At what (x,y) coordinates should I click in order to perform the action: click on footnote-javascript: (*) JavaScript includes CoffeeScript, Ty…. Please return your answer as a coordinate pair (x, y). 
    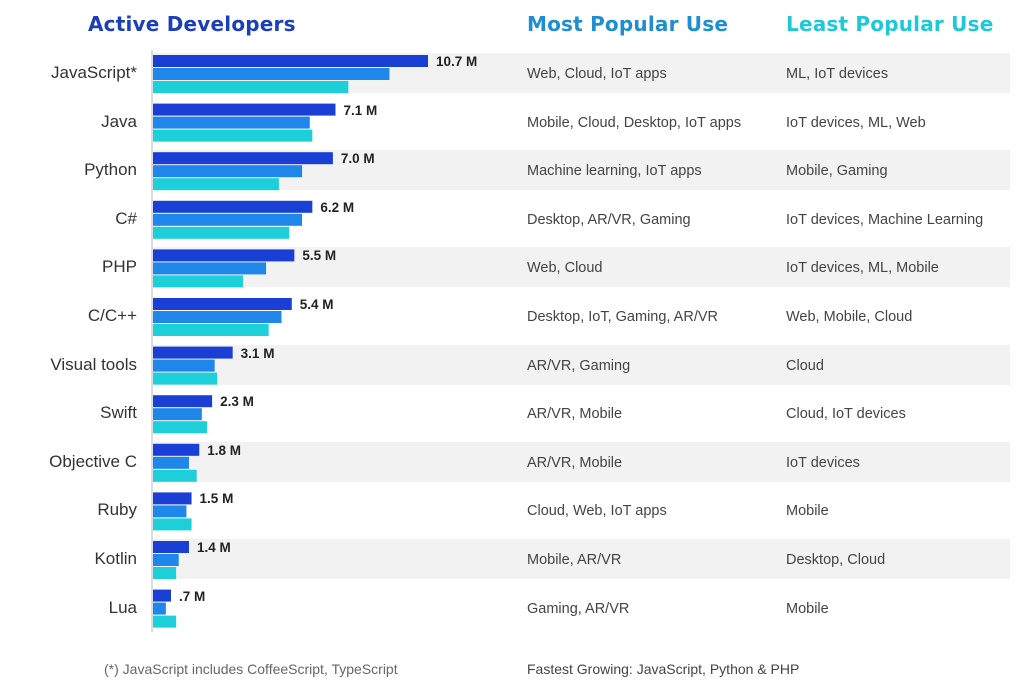
    Looking at the image, I should click on (251, 669).